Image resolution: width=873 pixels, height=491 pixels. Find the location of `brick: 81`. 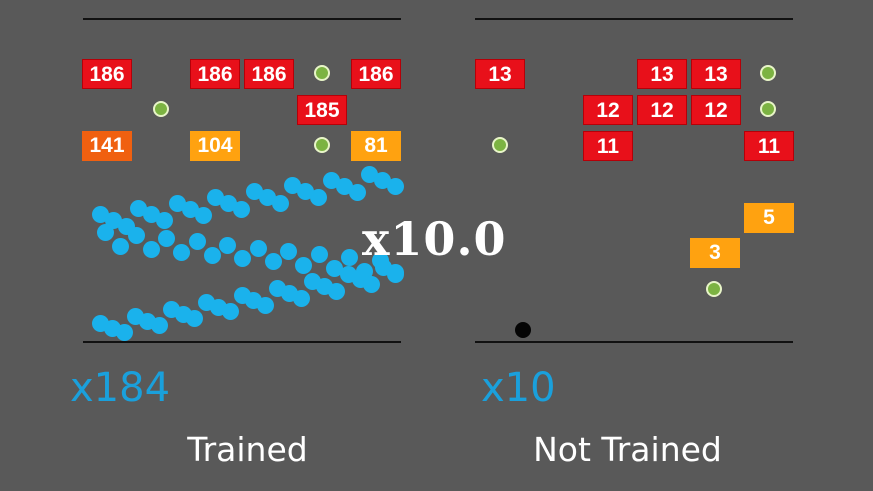

brick: 81 is located at coordinates (376, 146).